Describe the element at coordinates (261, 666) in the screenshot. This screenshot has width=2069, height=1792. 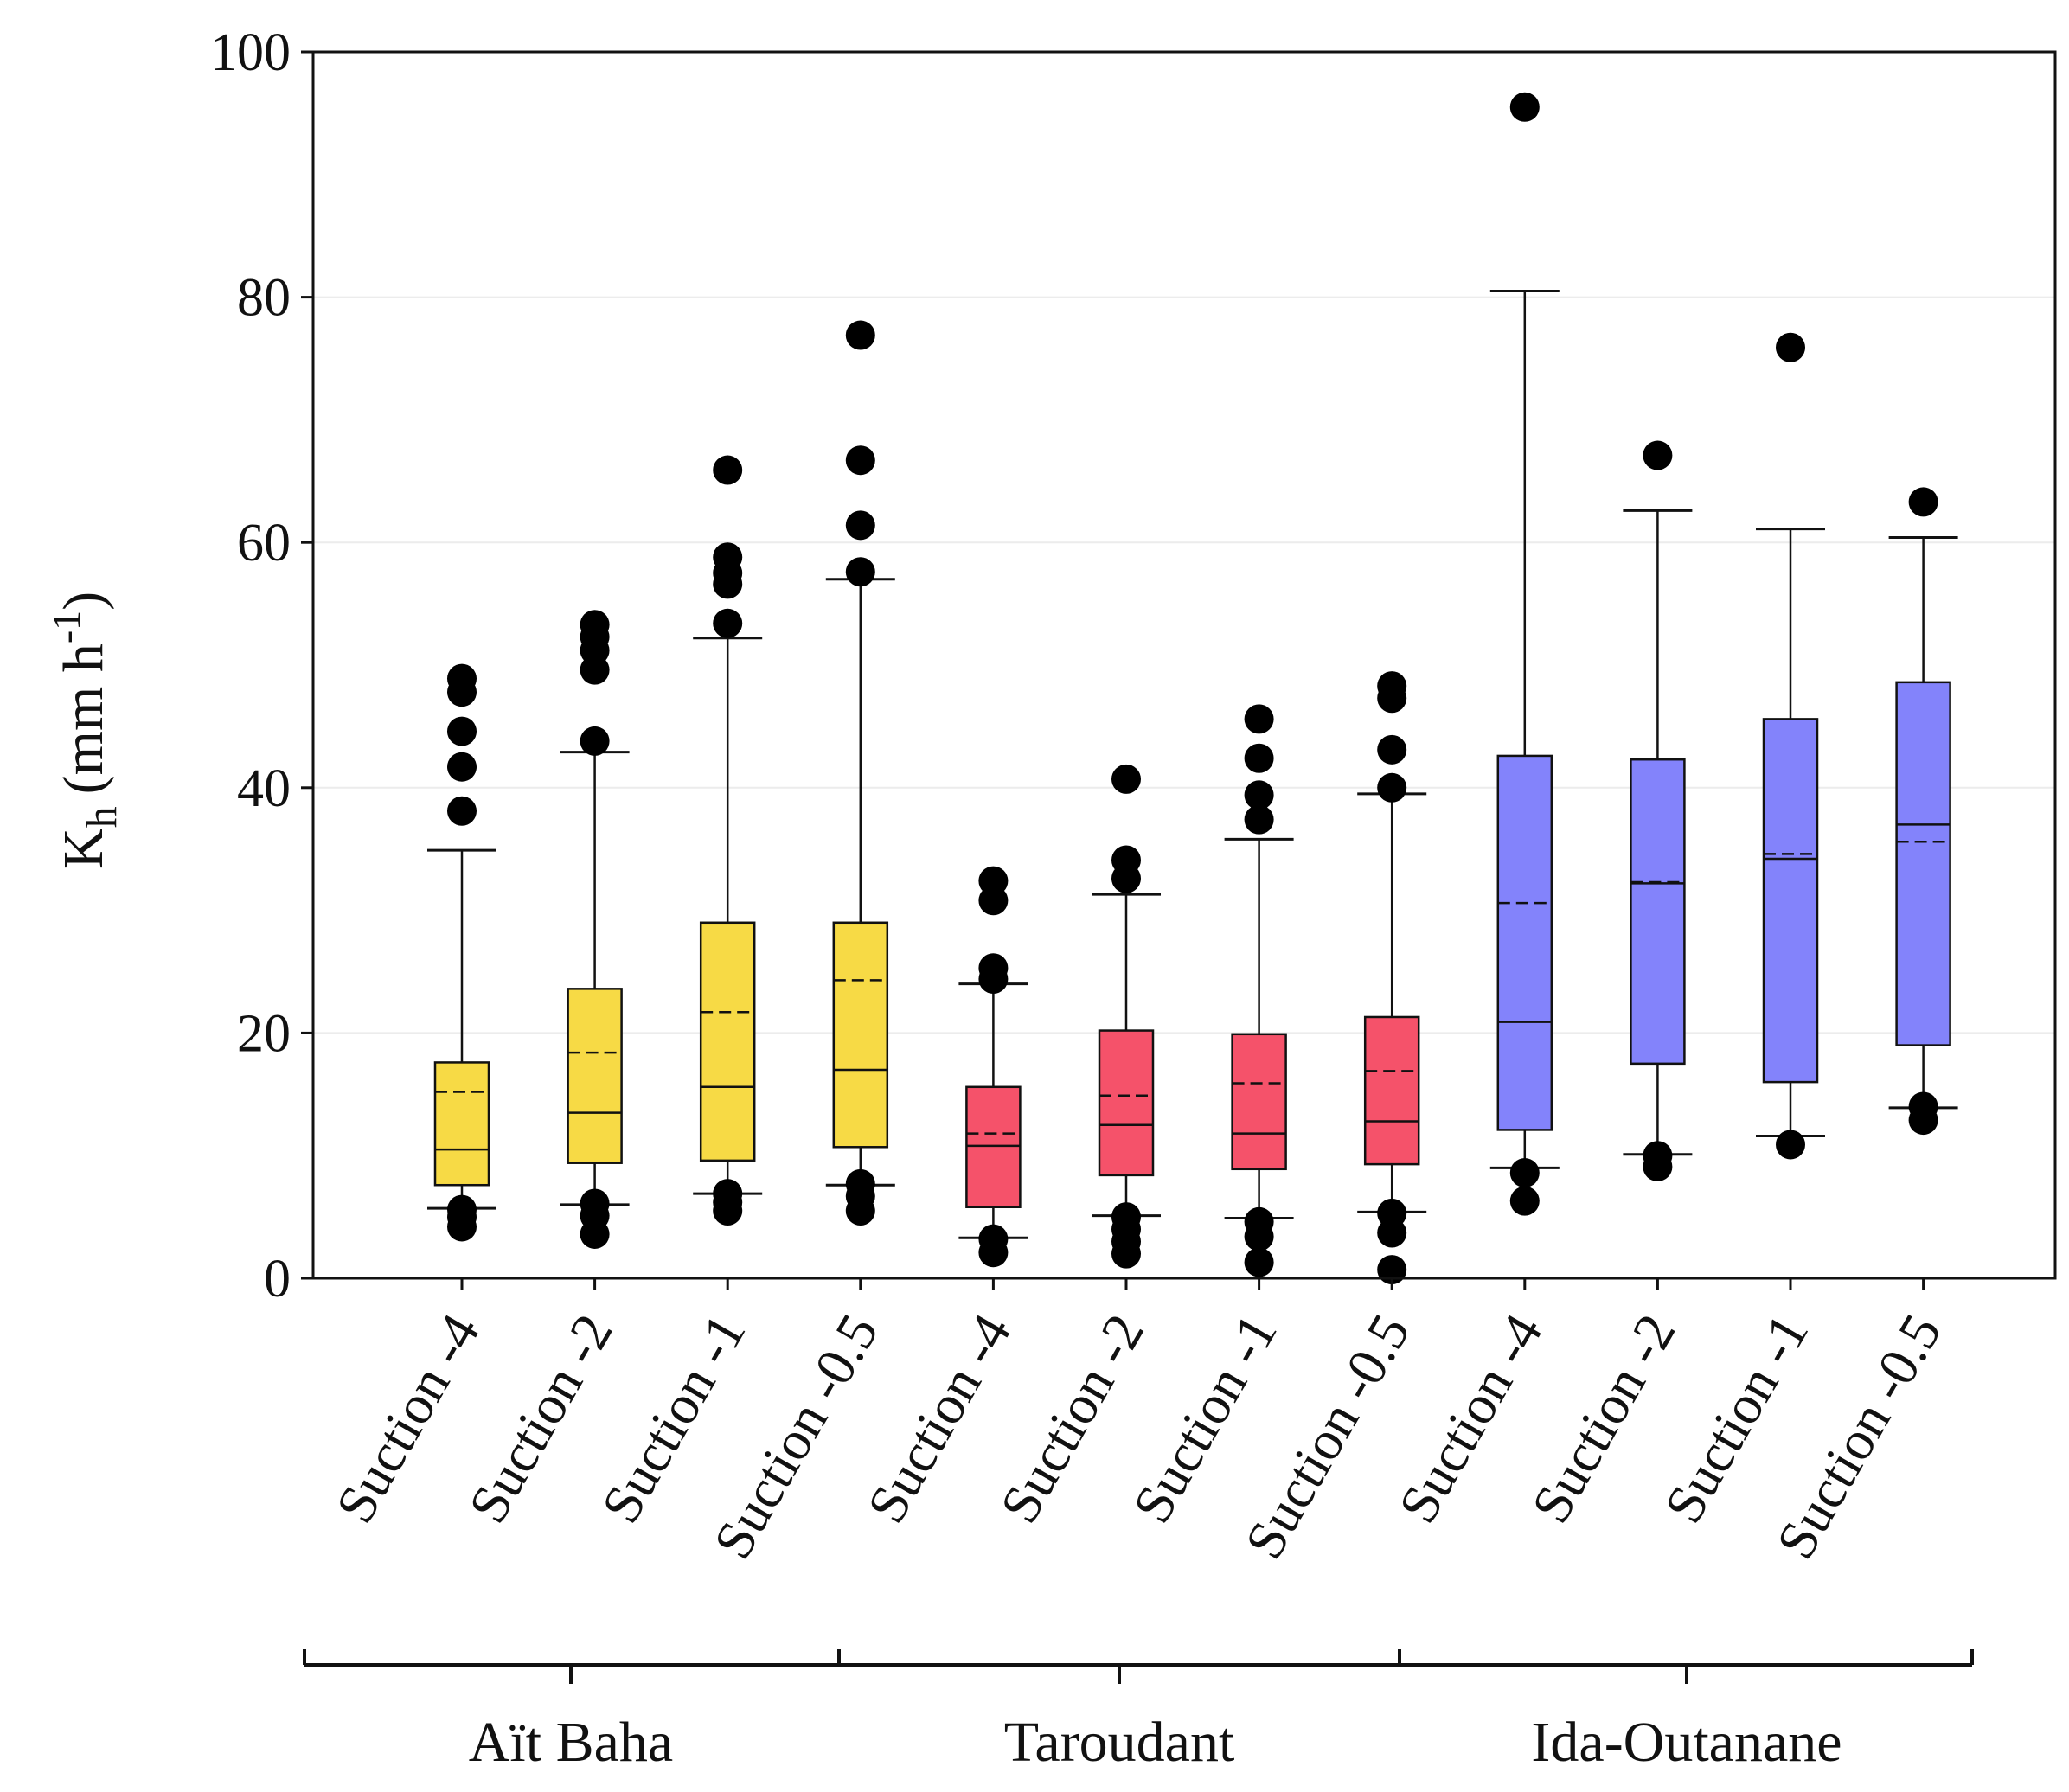
I see `y-axis: 0 20 40 60 80 100` at that location.